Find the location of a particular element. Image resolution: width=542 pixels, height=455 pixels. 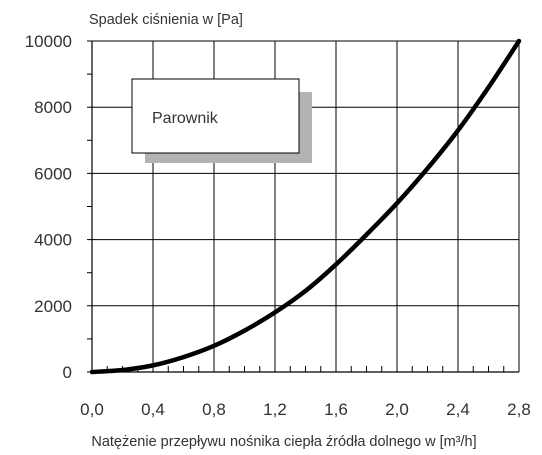

y-tick-label: 0 is located at coordinates (67, 372).